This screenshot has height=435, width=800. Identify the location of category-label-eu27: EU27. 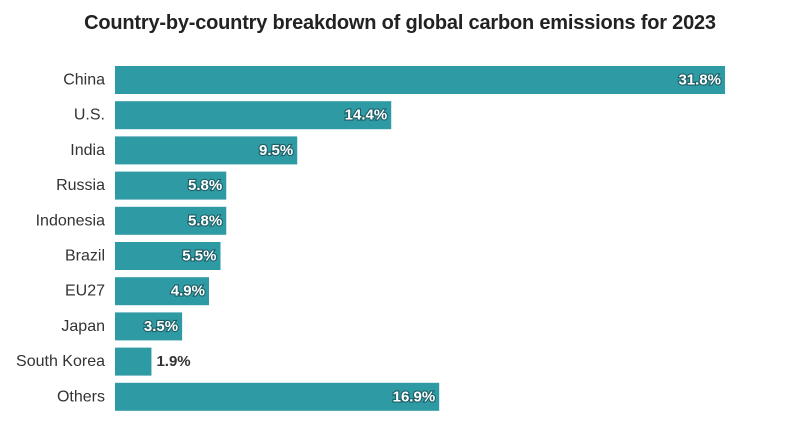
(85, 291).